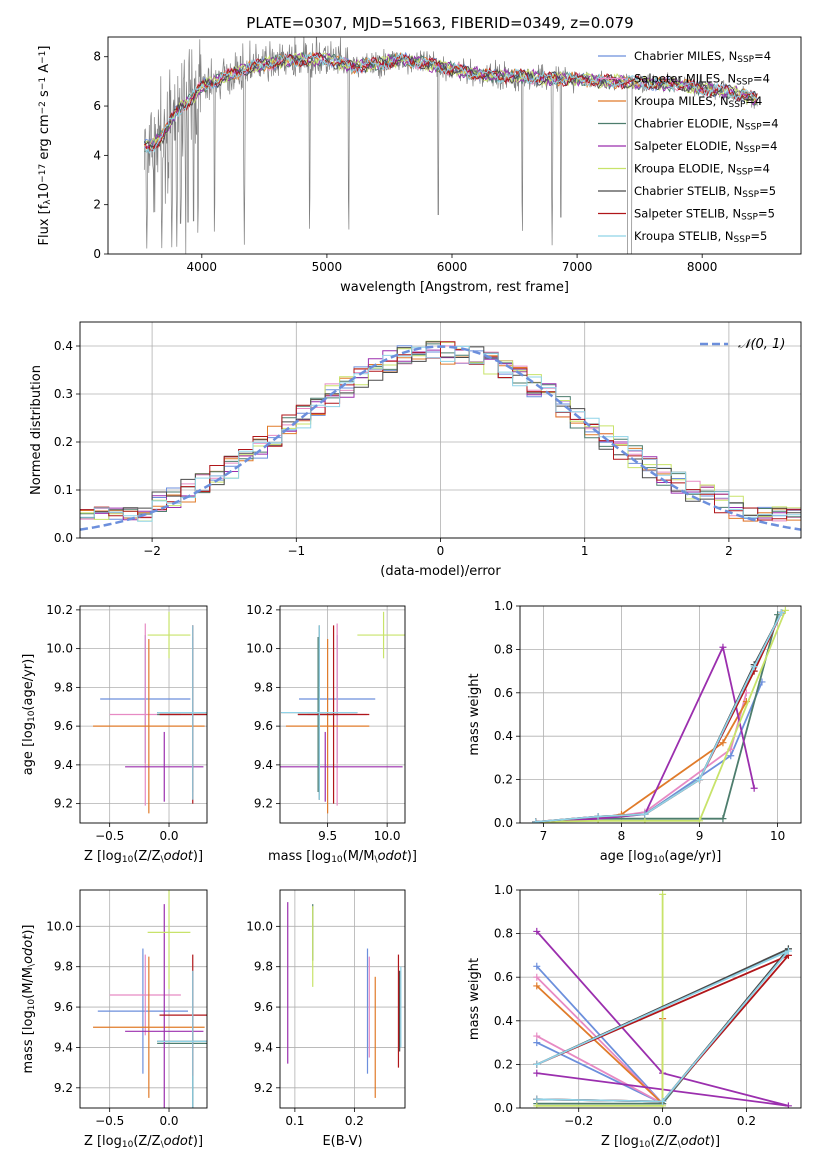 The image size is (819, 1170). I want to click on label-segment: −1, so click(43, 83).